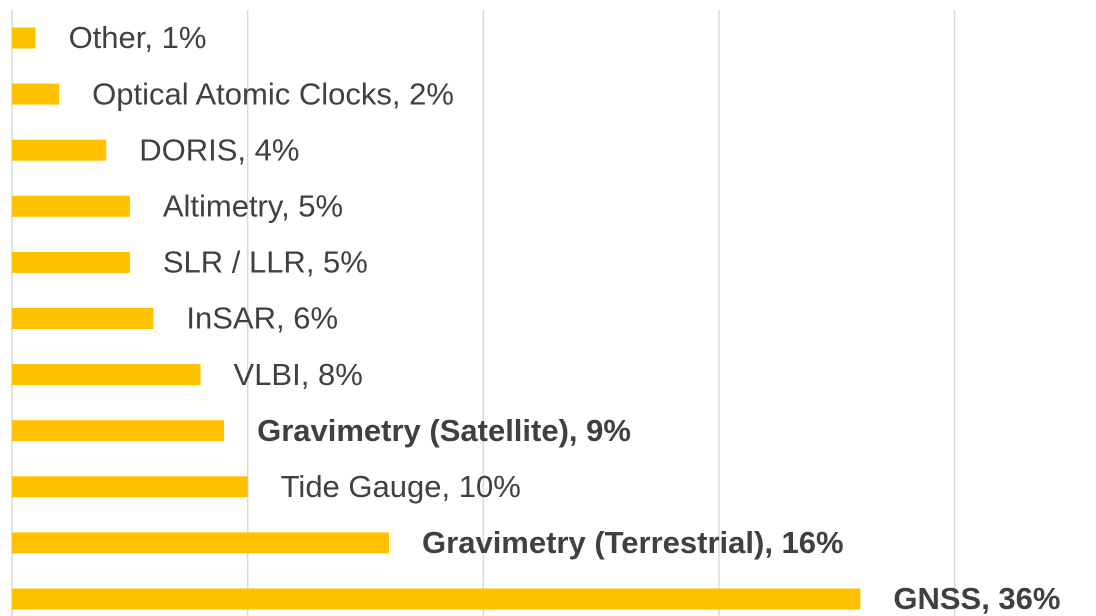 The height and width of the screenshot is (616, 1096). Describe the element at coordinates (253, 205) in the screenshot. I see `data-label: Altimetry, 5%` at that location.